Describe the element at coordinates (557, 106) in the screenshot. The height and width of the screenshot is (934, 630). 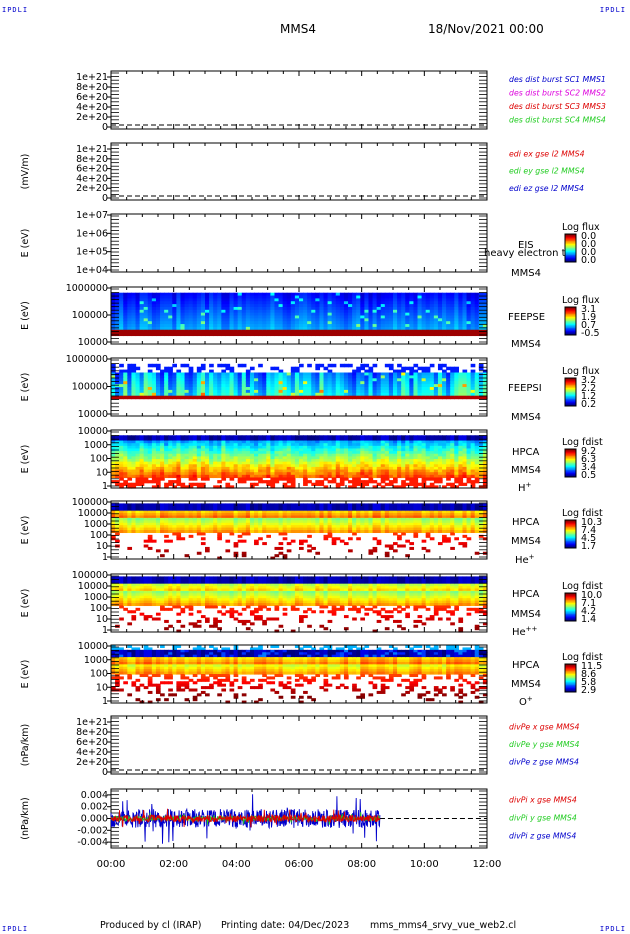
I see `legend-entry-2: des dist burst SC3 MMS3` at that location.